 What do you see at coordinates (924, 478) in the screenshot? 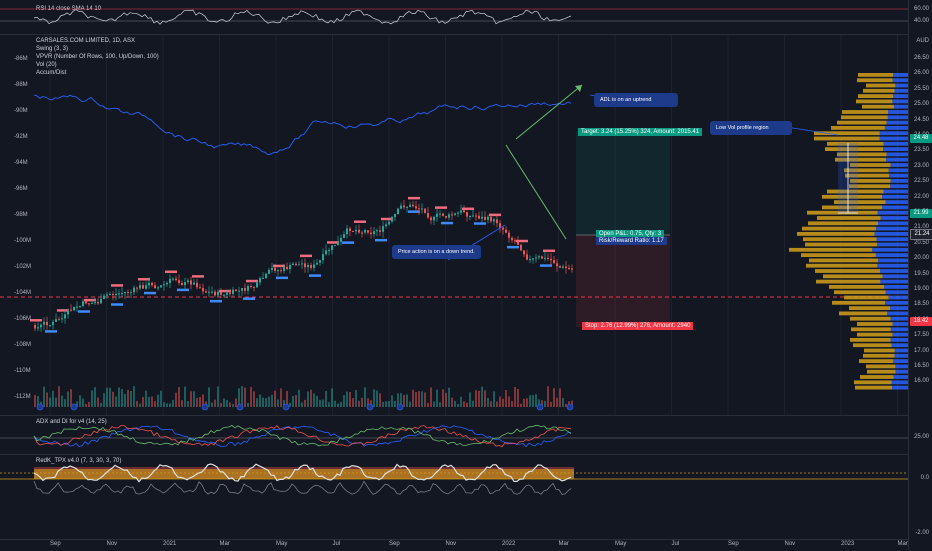
I see `tpx-zero: 0.0` at bounding box center [924, 478].